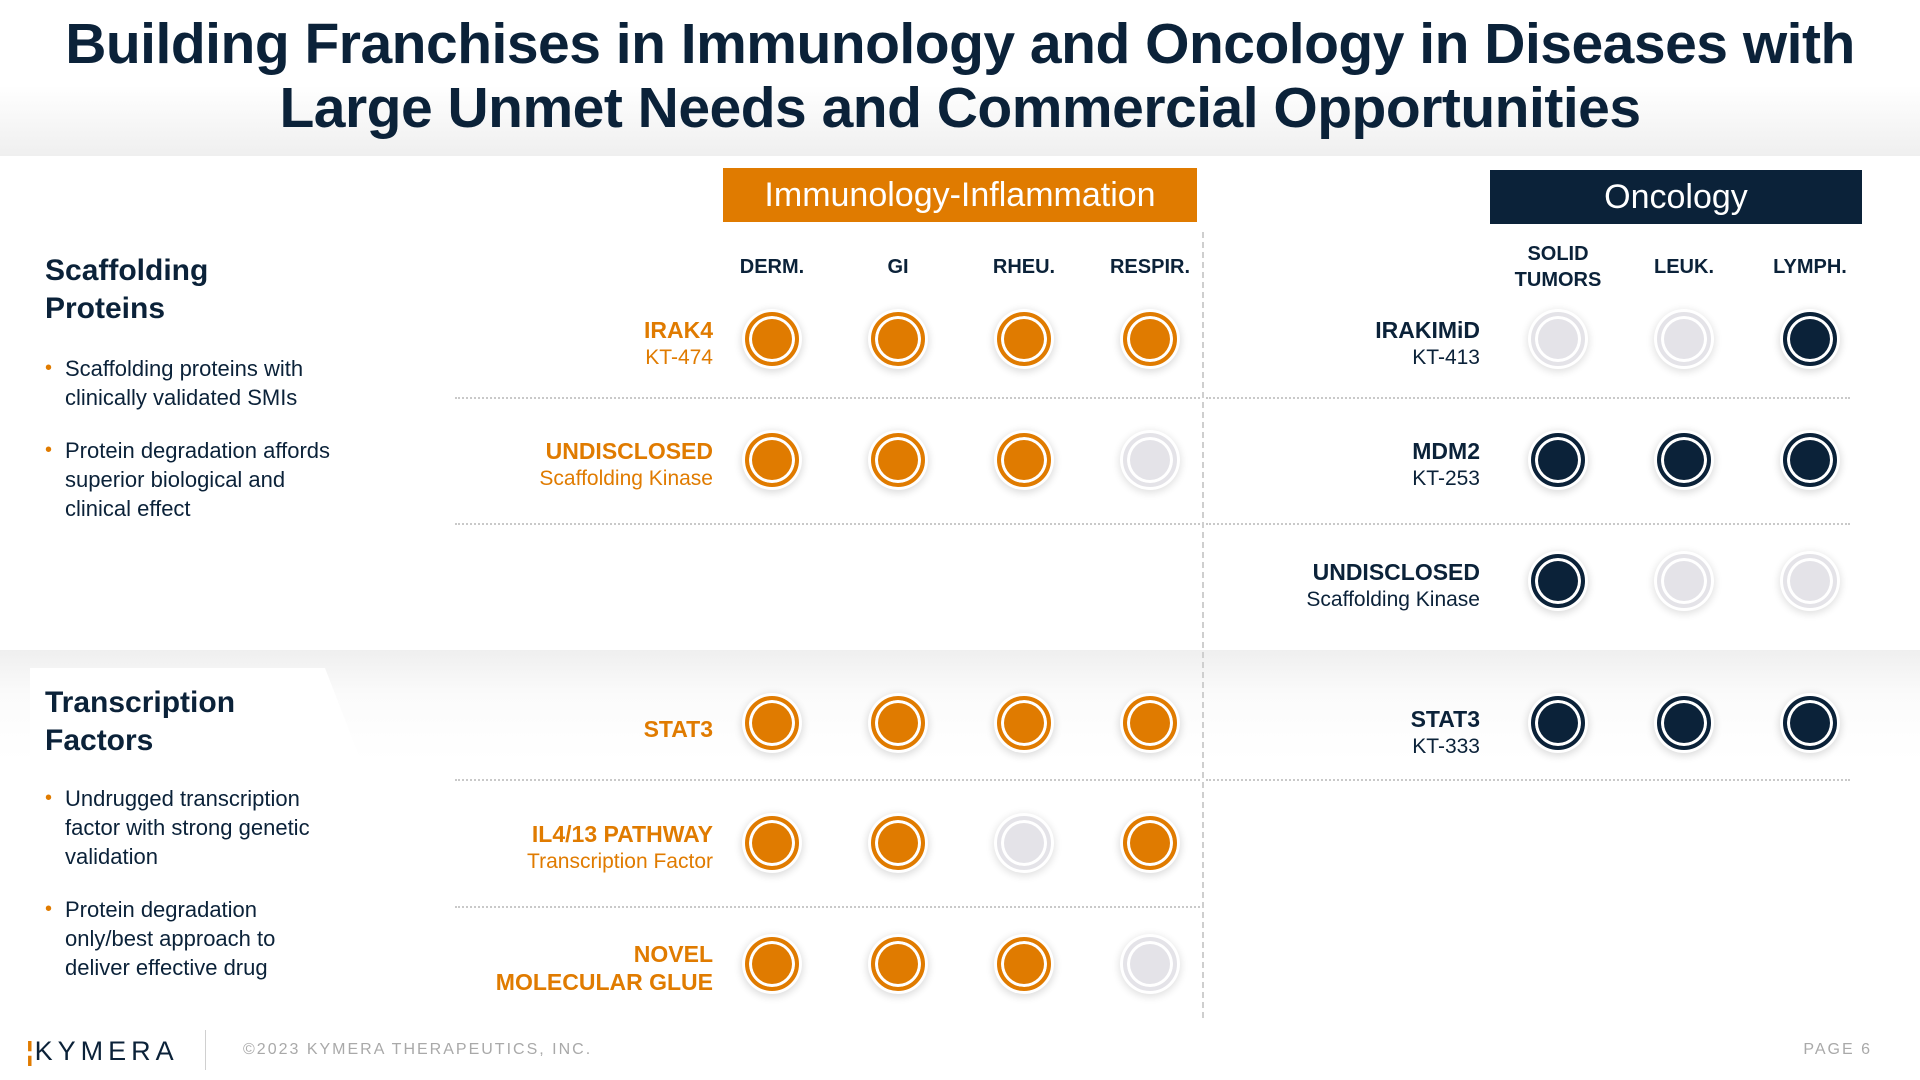  I want to click on card-title-line-1: Transcription, so click(140, 702).